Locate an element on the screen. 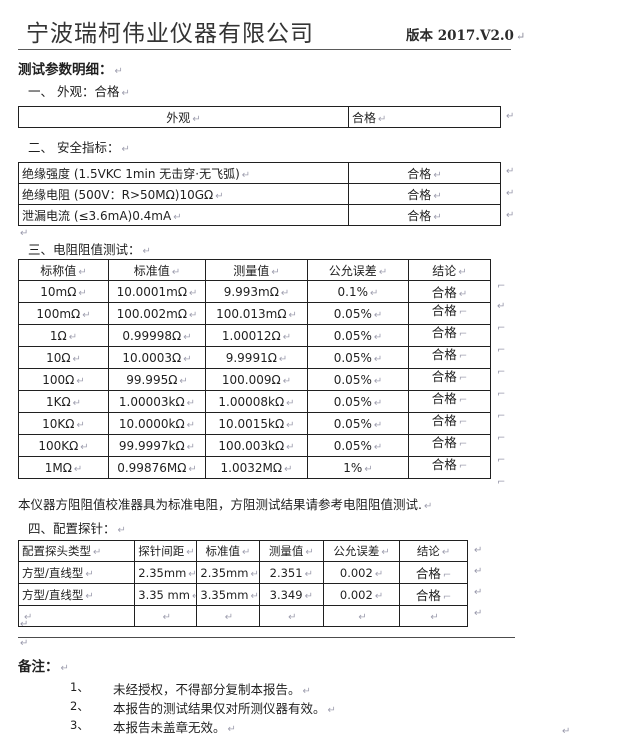 This screenshot has width=633, height=742. probe-col-header-3-text: 测量值 is located at coordinates (286, 551).